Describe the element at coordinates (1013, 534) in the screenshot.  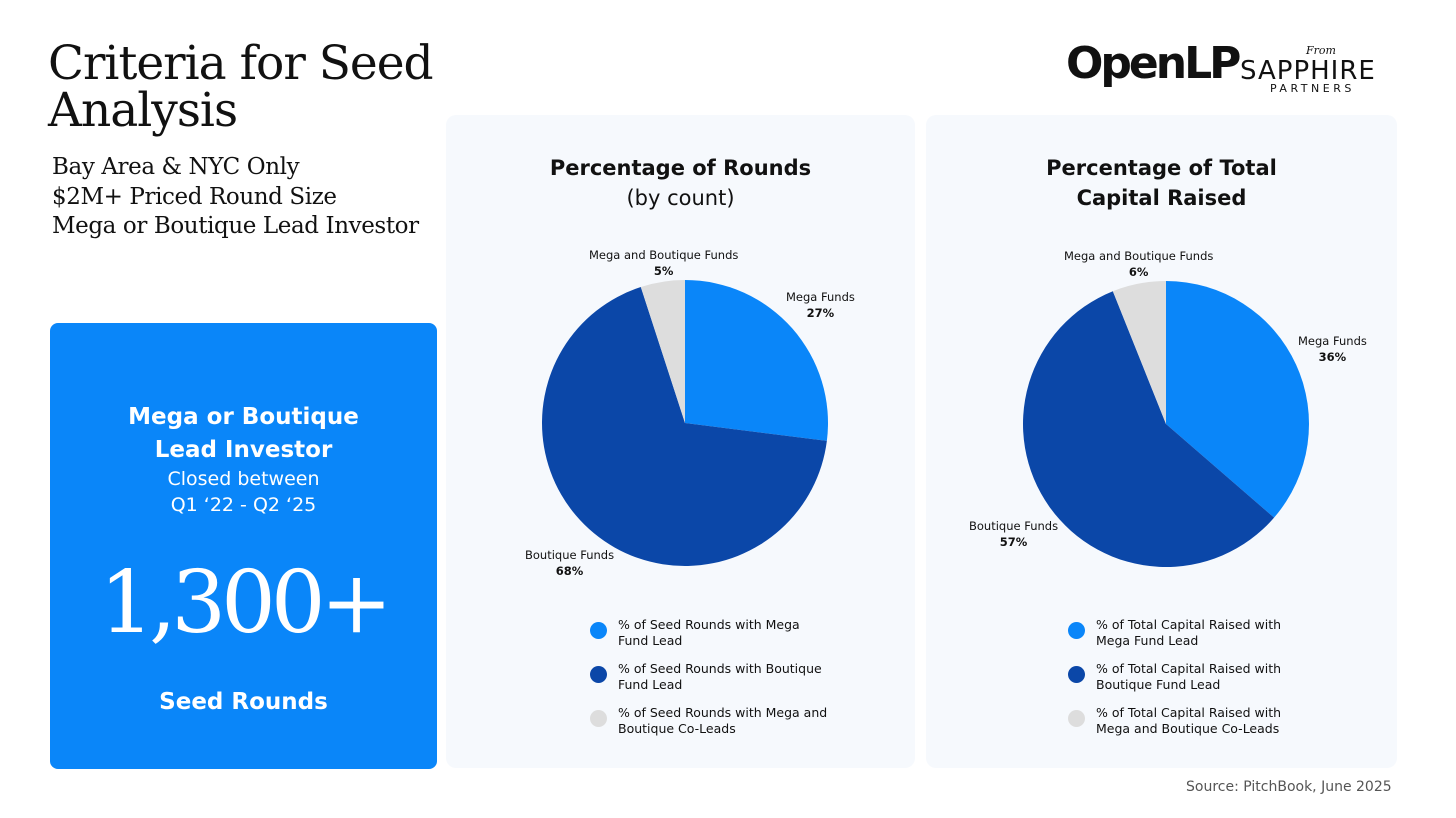
I see `slice-label-boutique: Boutique Funds 57%` at that location.